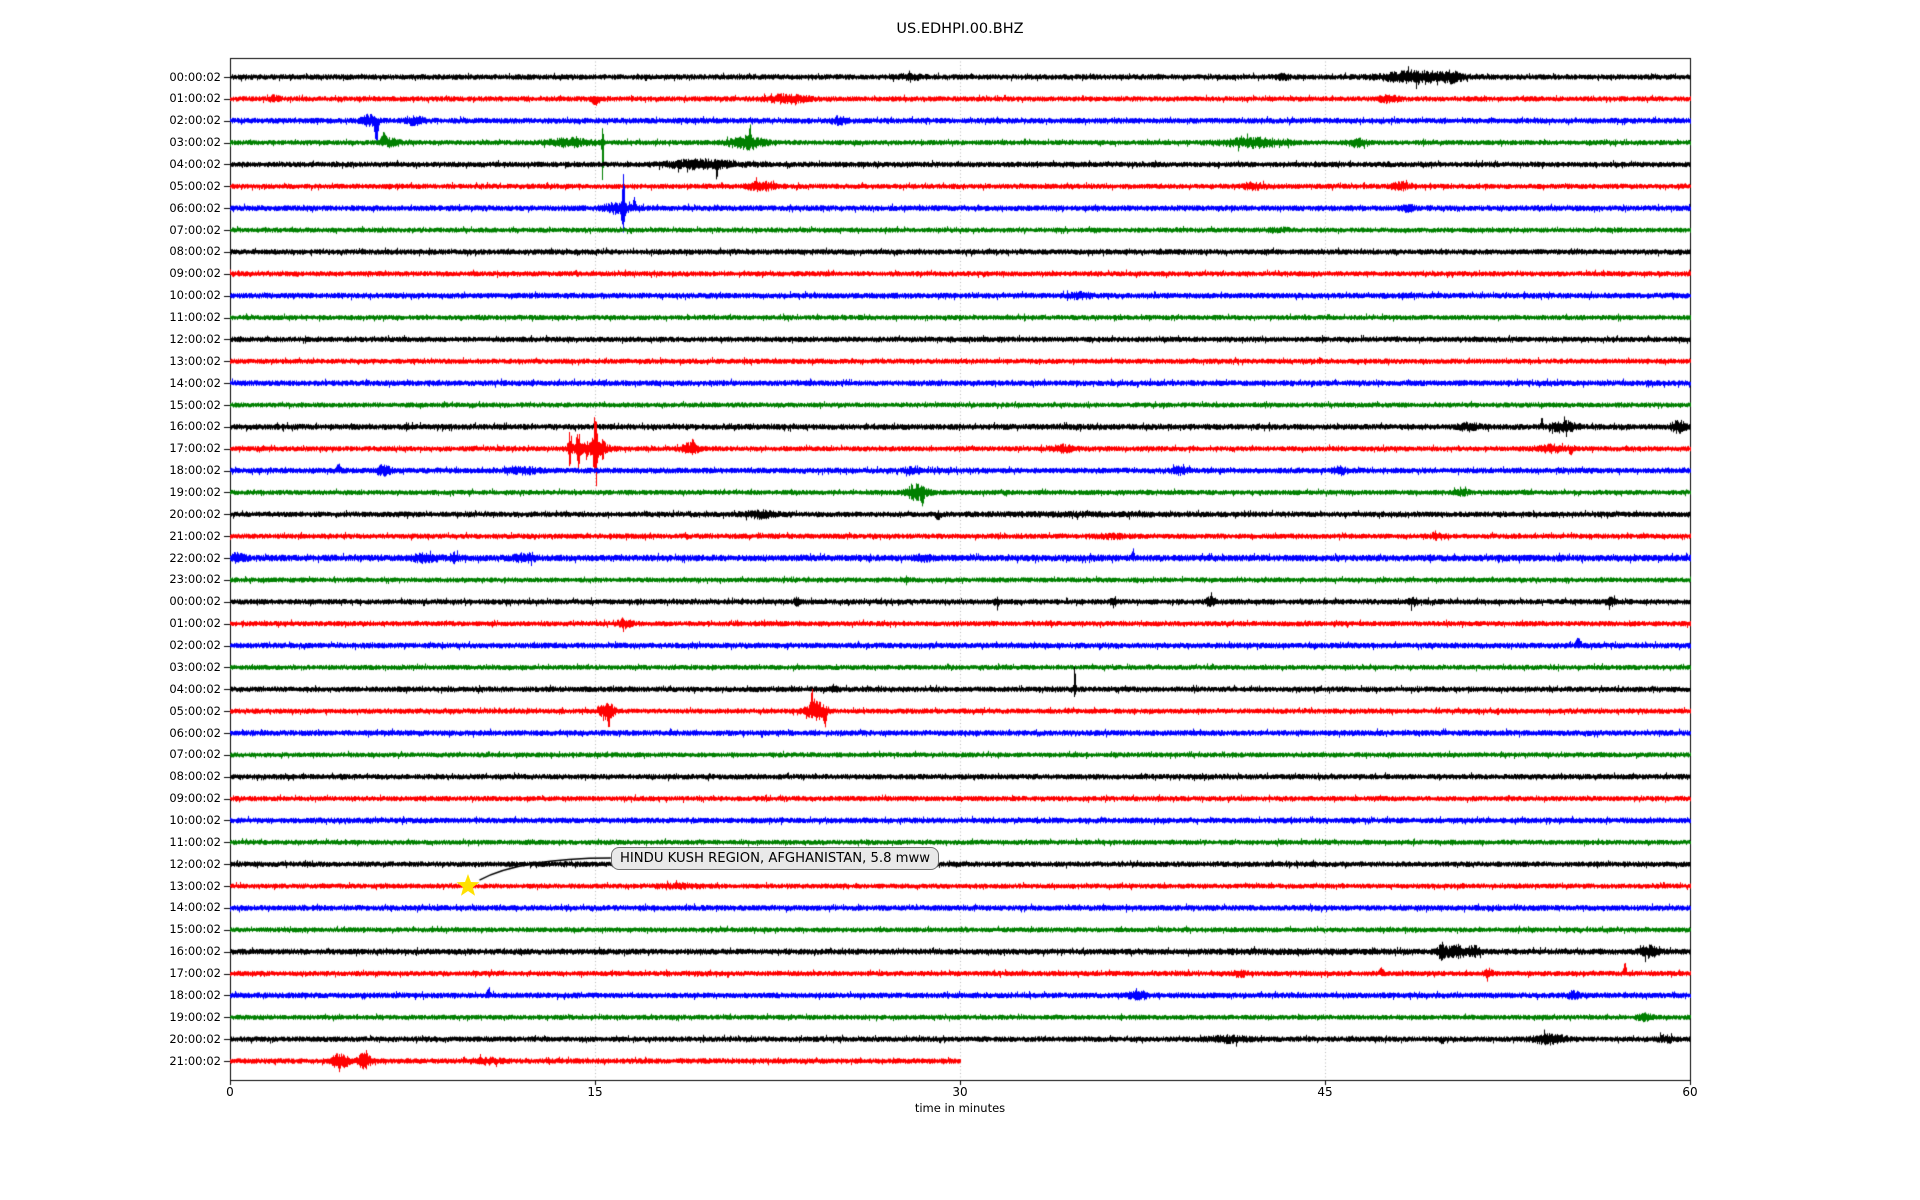  What do you see at coordinates (230, 1092) in the screenshot?
I see `x-tick-label: 0` at bounding box center [230, 1092].